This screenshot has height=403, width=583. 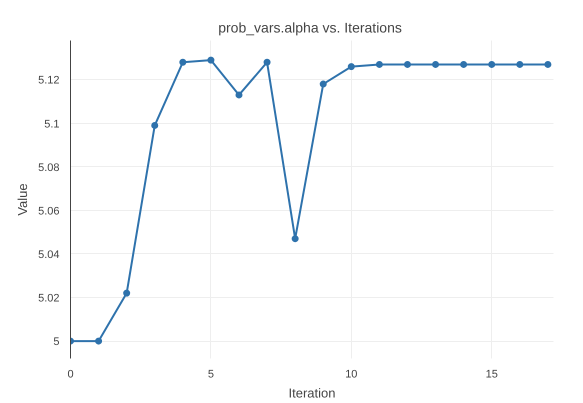 I want to click on y-tick-label: 5, so click(x=56, y=342).